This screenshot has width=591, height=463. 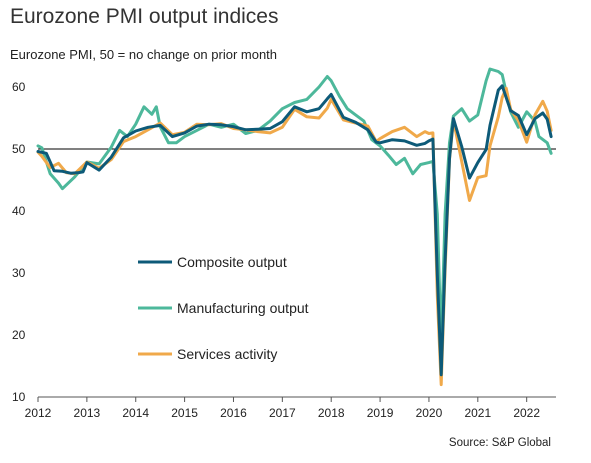 I want to click on x-tick-label: 2017, so click(x=282, y=413).